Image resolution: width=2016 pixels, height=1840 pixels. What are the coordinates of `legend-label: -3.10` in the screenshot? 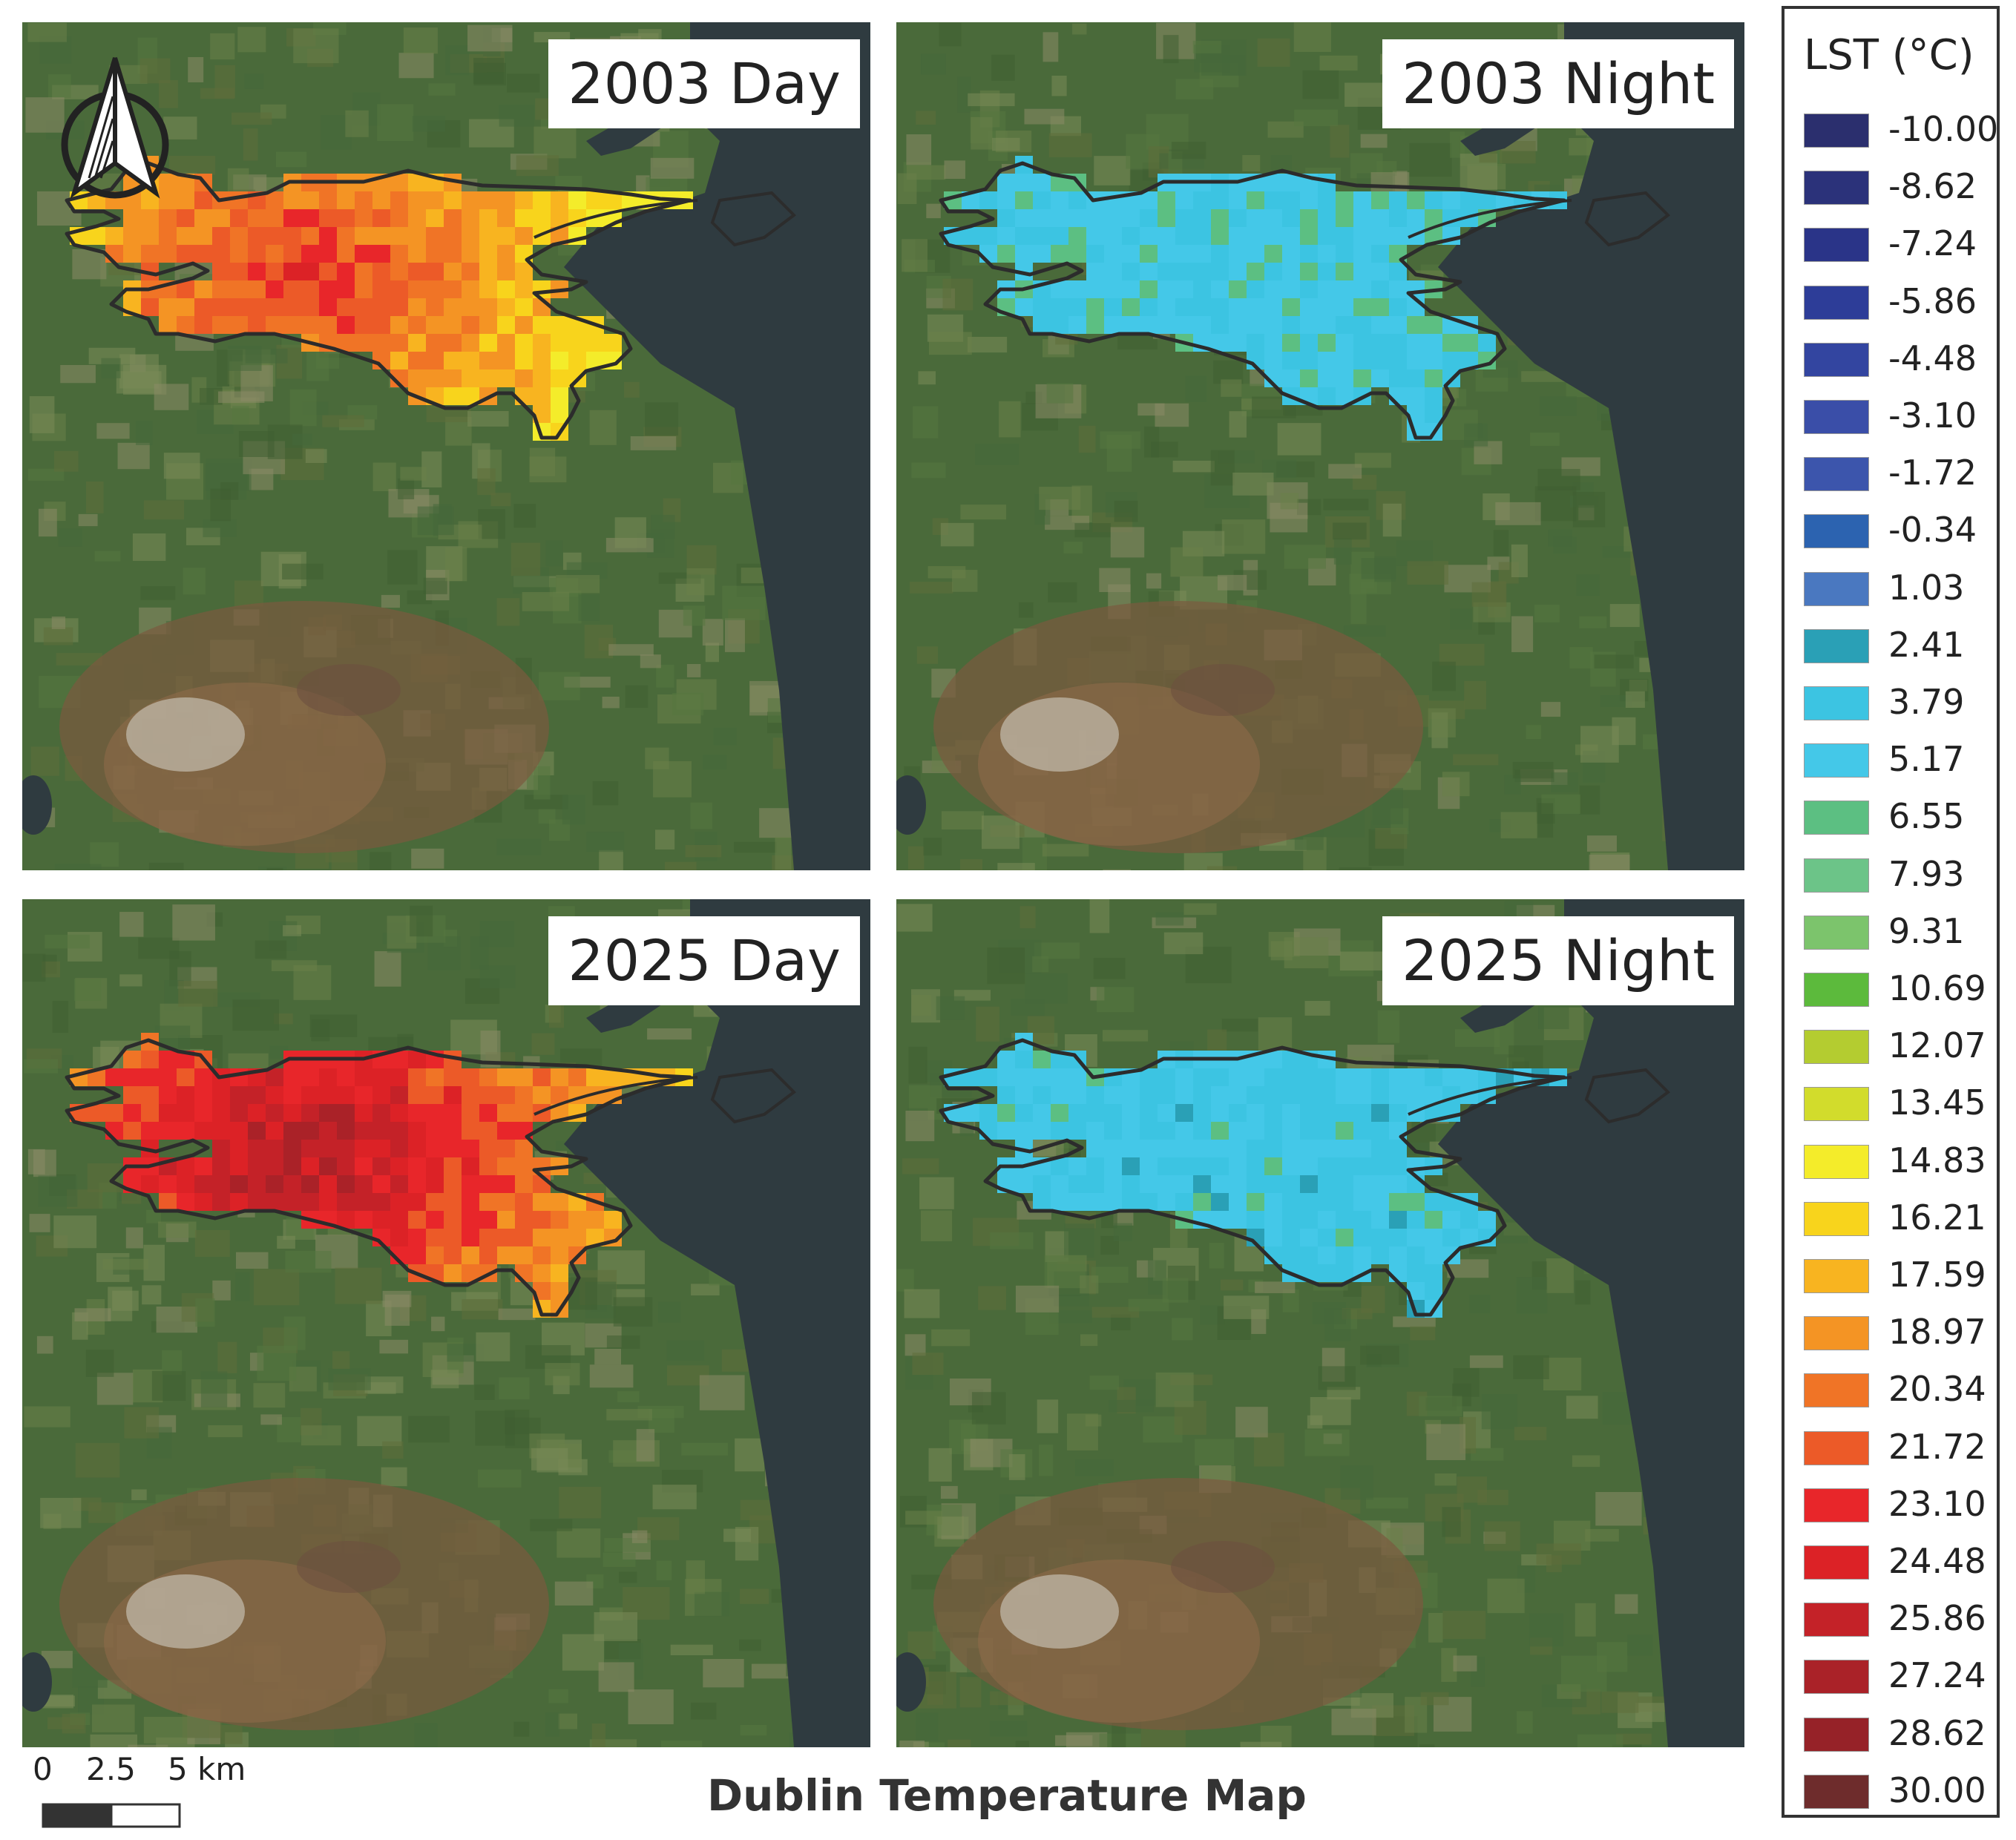 It's located at (1932, 415).